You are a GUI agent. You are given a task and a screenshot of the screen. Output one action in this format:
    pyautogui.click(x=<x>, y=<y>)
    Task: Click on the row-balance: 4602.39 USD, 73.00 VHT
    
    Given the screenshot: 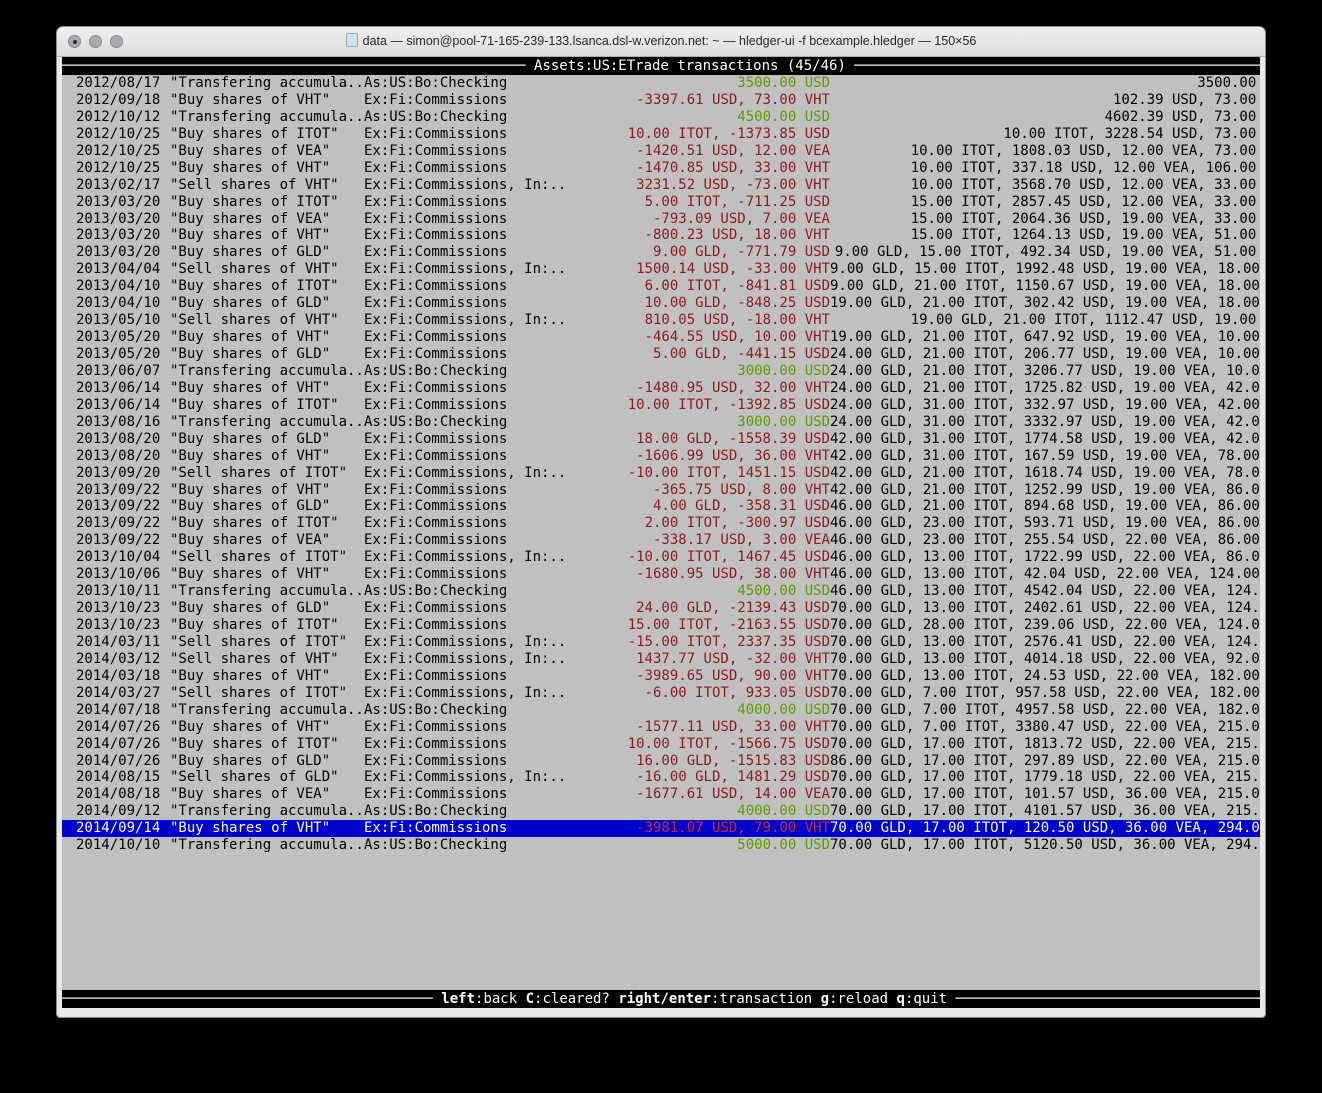 What is the action you would take?
    pyautogui.click(x=1180, y=116)
    